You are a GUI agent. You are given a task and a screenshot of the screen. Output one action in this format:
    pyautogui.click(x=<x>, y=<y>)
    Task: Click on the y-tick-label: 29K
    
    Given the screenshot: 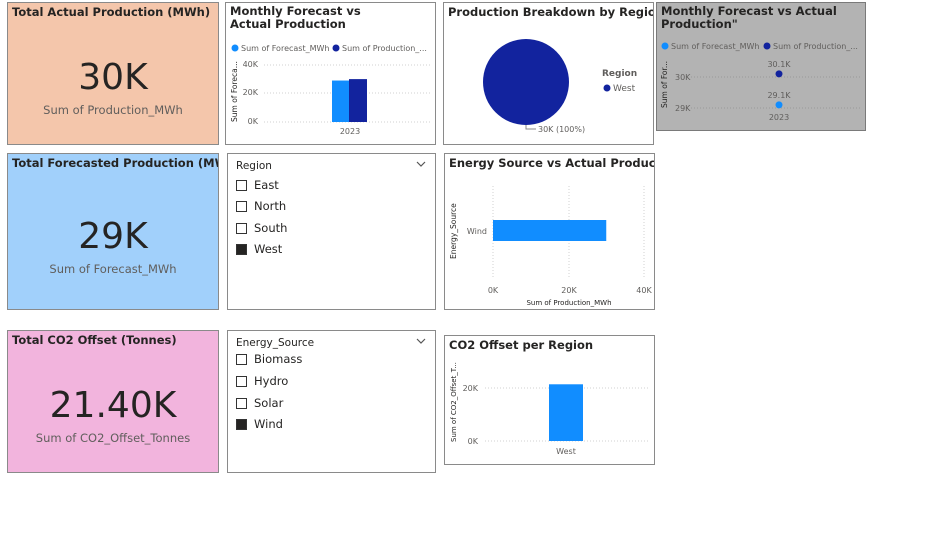 What is the action you would take?
    pyautogui.click(x=683, y=108)
    